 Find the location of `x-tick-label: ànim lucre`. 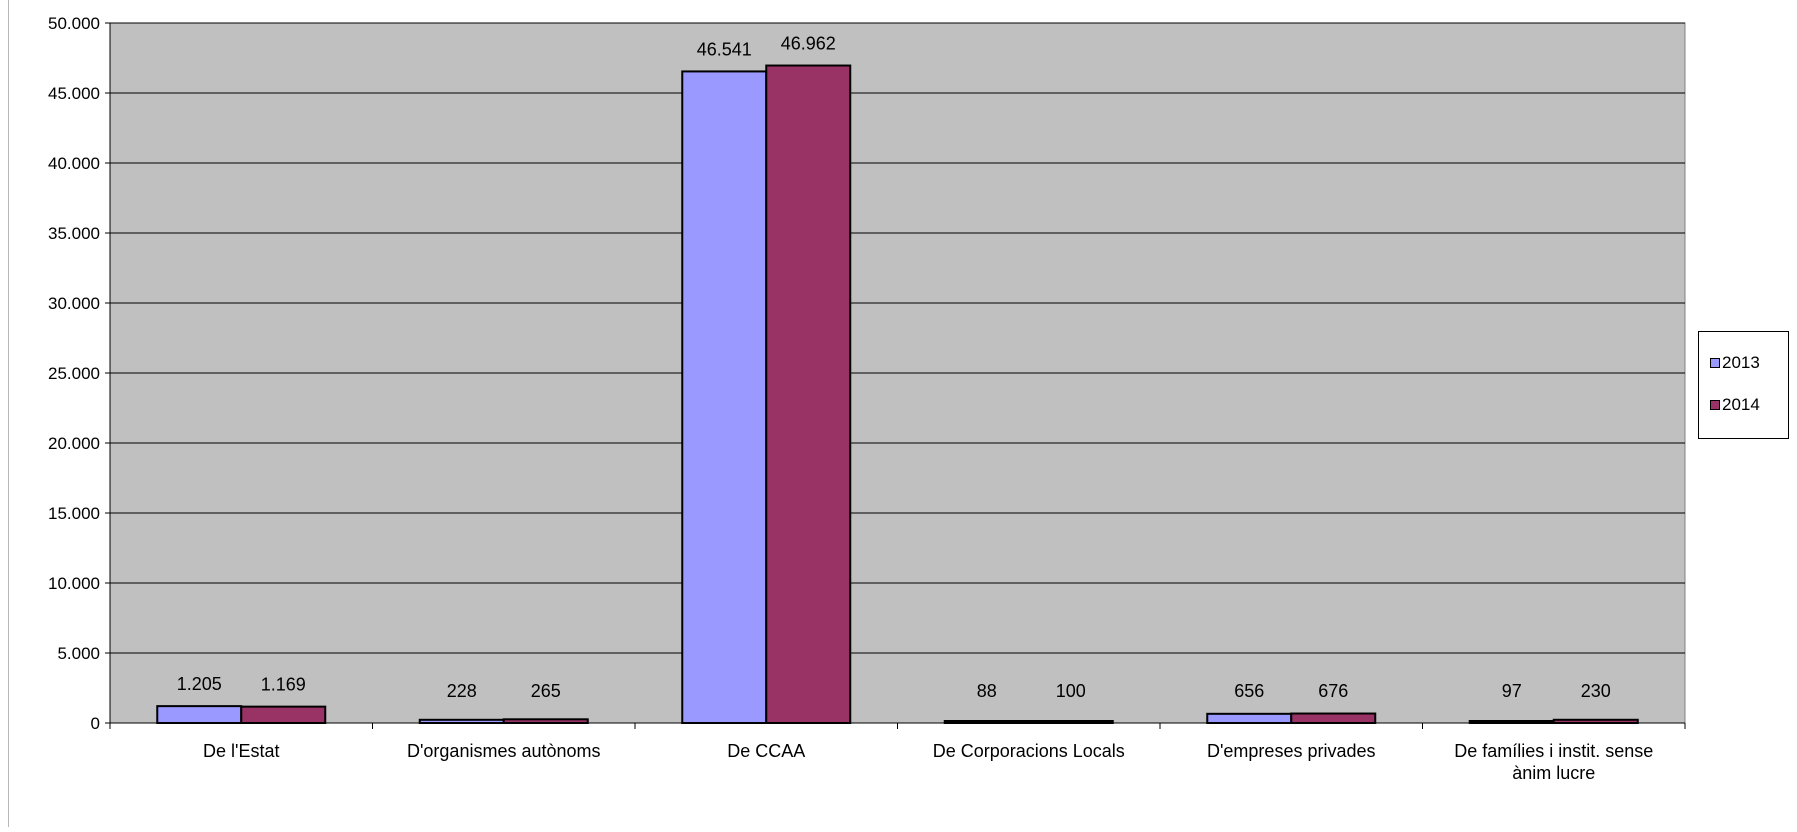

x-tick-label: ànim lucre is located at coordinates (1553, 773).